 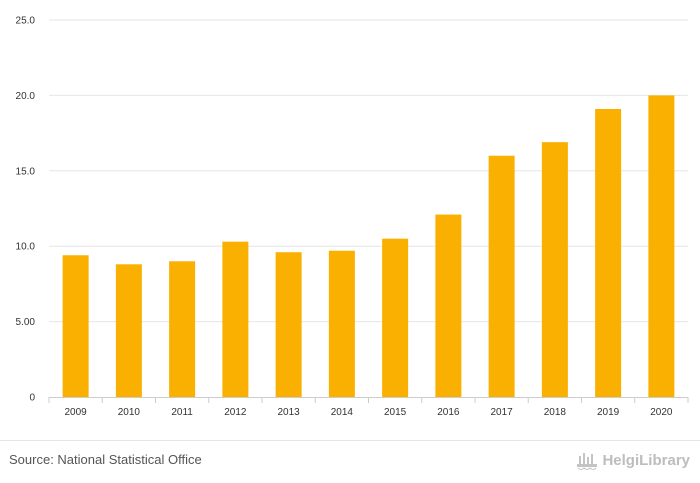 What do you see at coordinates (75, 326) in the screenshot?
I see `bar-2009` at bounding box center [75, 326].